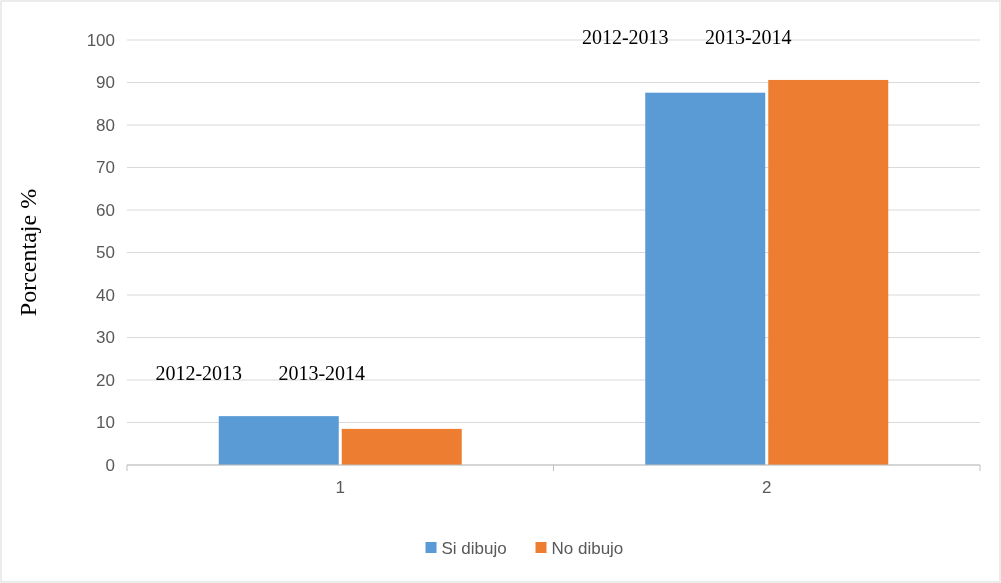  What do you see at coordinates (105, 380) in the screenshot?
I see `y-tick-label: 20` at bounding box center [105, 380].